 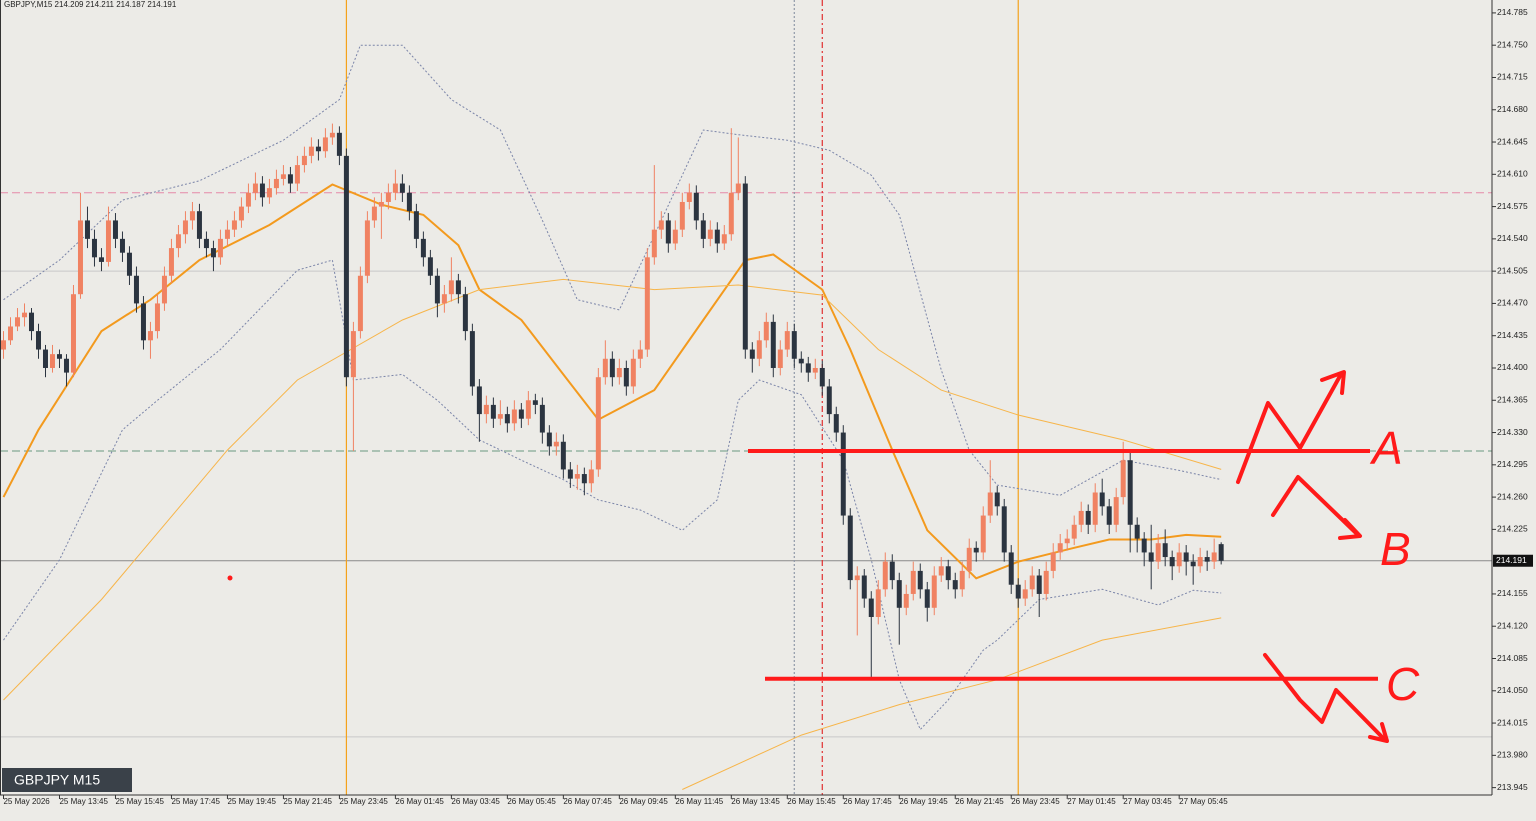 I want to click on x-tick-label: 26 May 11:45, so click(x=699, y=801).